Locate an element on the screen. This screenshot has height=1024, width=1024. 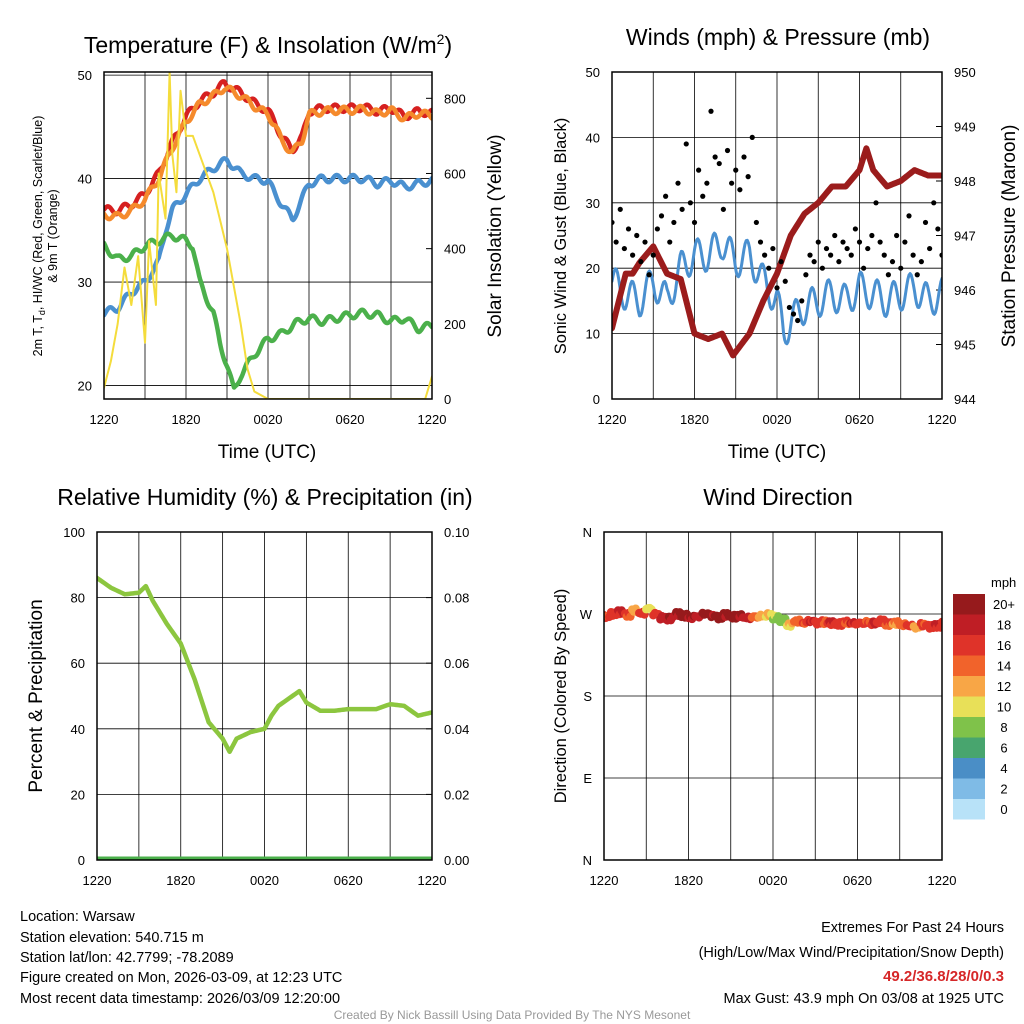
y-tick-label-right: 0.02 is located at coordinates (456, 794).